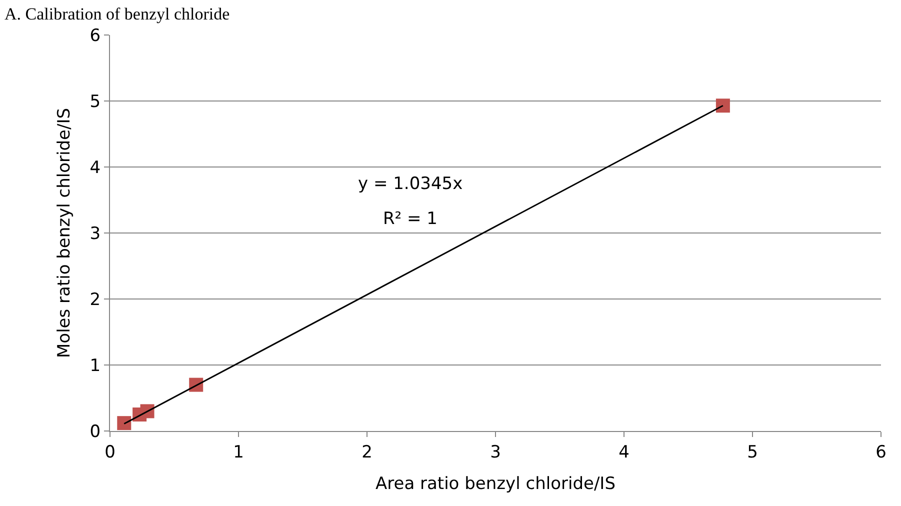 Image resolution: width=901 pixels, height=506 pixels. I want to click on y-tick-label: 5, so click(95, 102).